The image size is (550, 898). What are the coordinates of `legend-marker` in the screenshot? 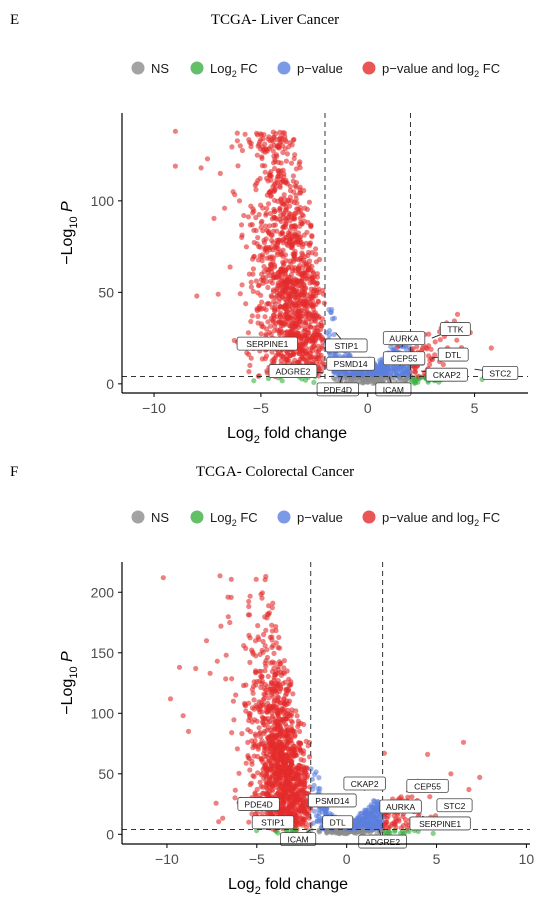 It's located at (138, 68).